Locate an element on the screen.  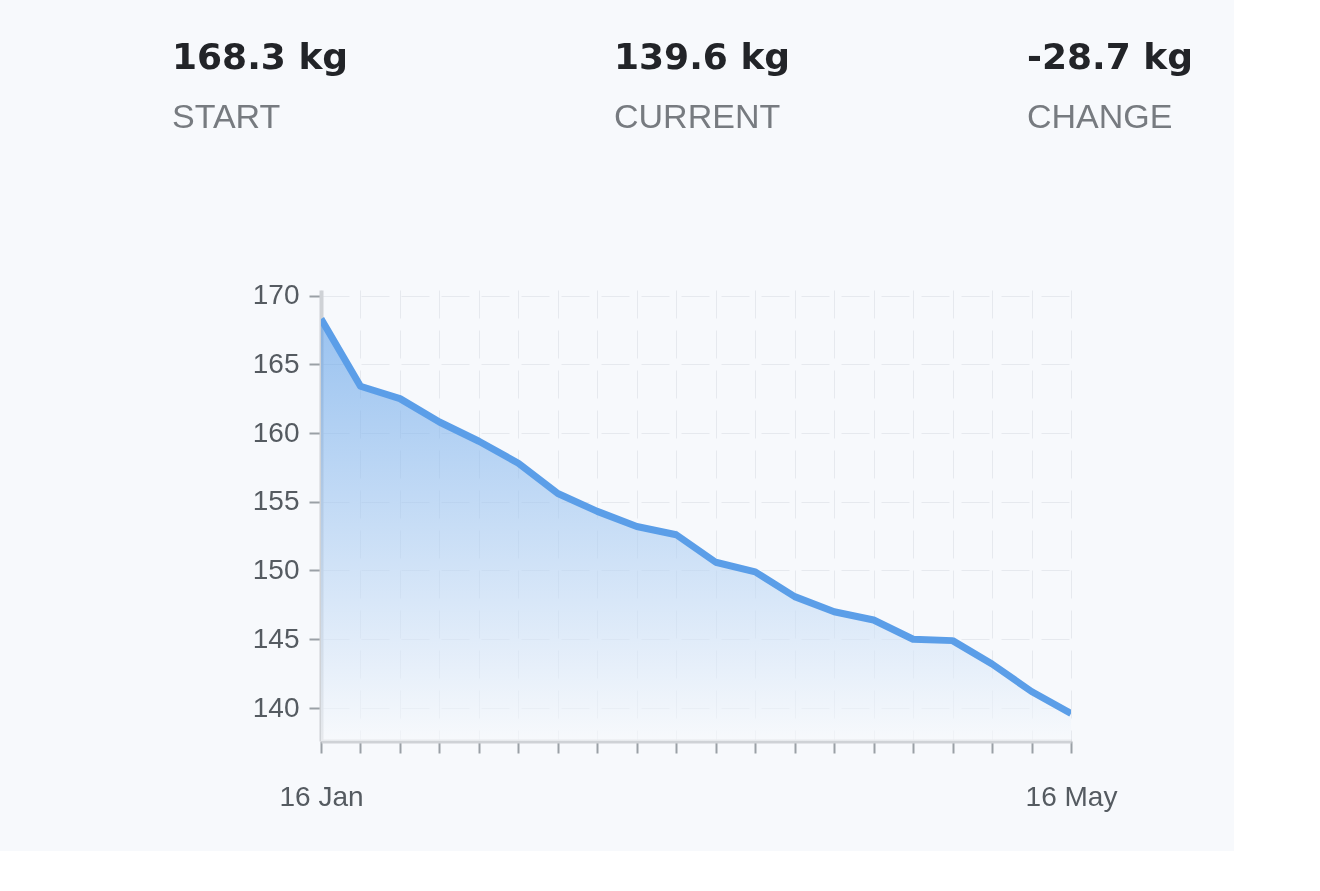
text: 168.3 kg is located at coordinates (260, 56).